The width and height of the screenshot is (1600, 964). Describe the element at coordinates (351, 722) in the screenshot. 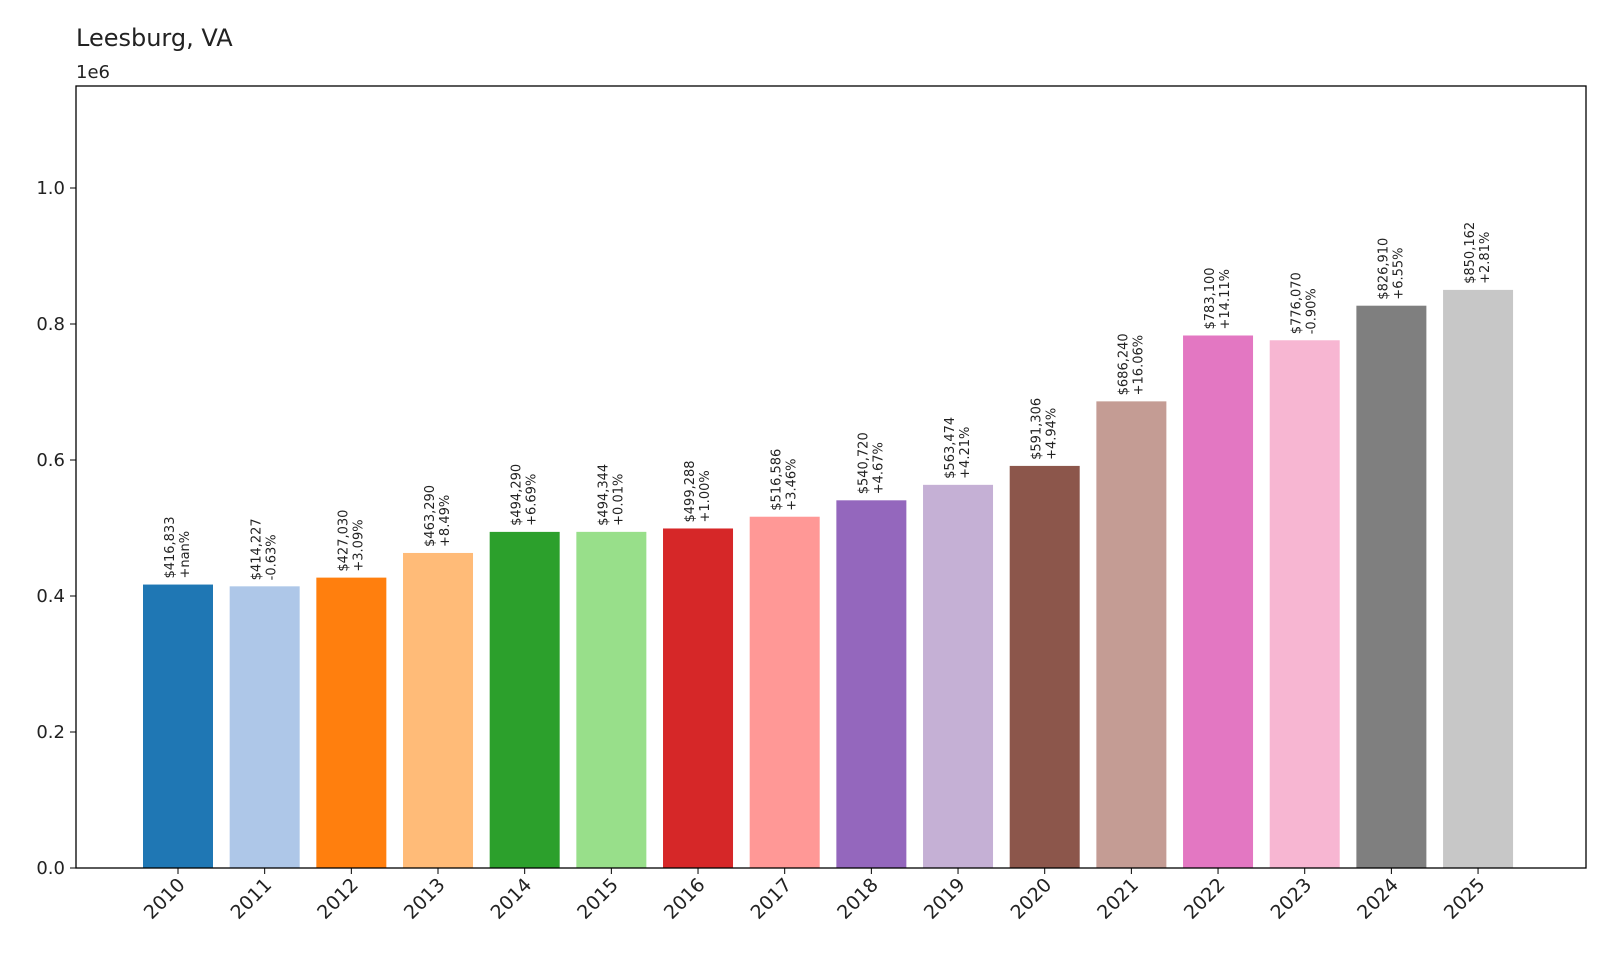

I see `bar-2012` at that location.